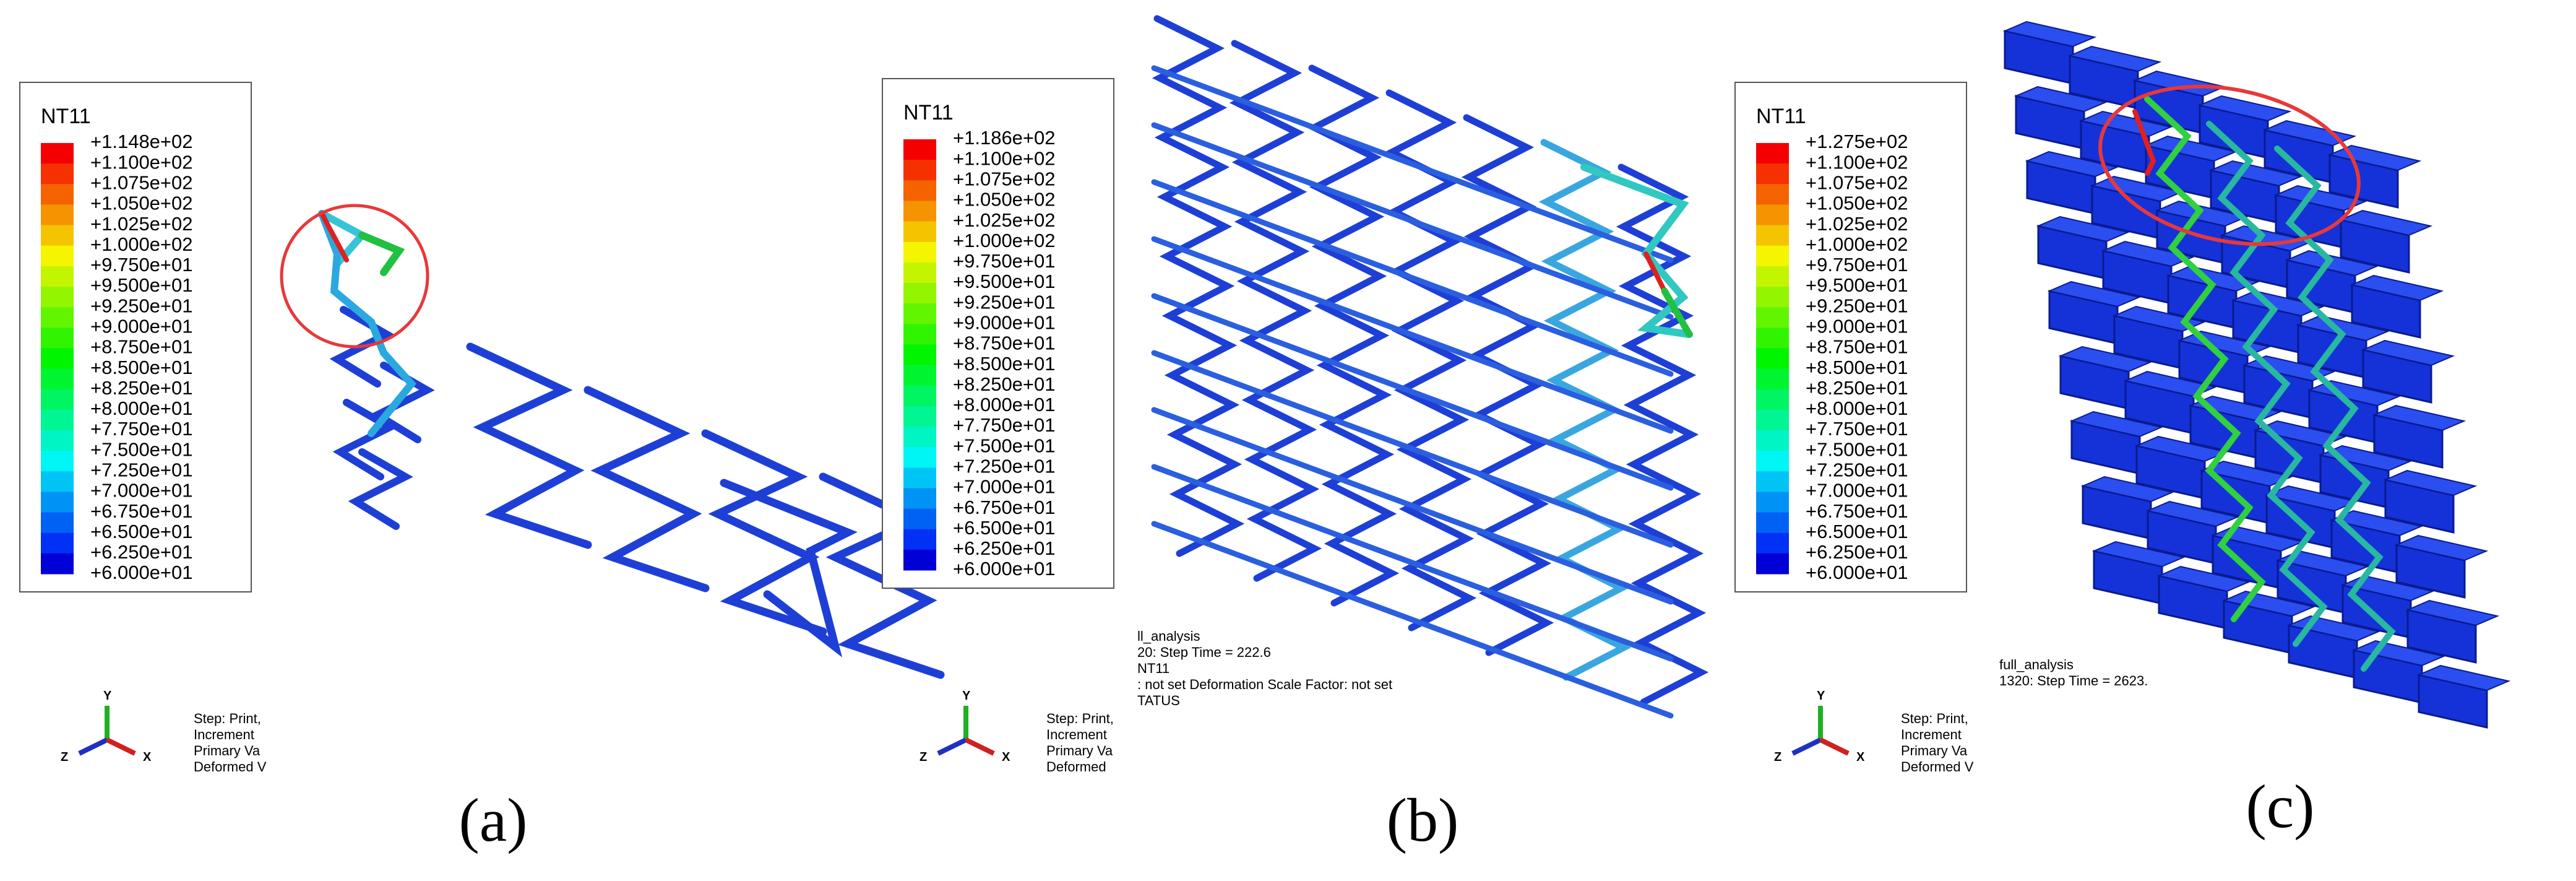  Describe the element at coordinates (966, 696) in the screenshot. I see `triad-label: Y` at that location.